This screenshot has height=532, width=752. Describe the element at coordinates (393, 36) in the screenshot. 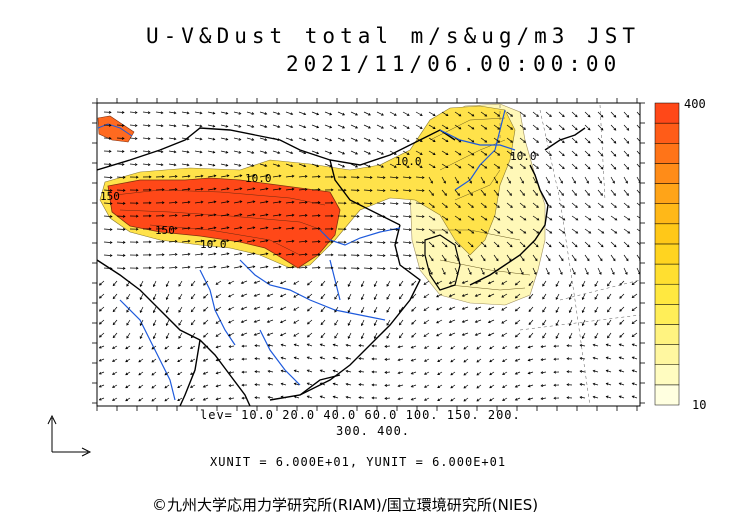

I see `figure-title: U-V&Dust total m/s&ug/m3 JST` at that location.